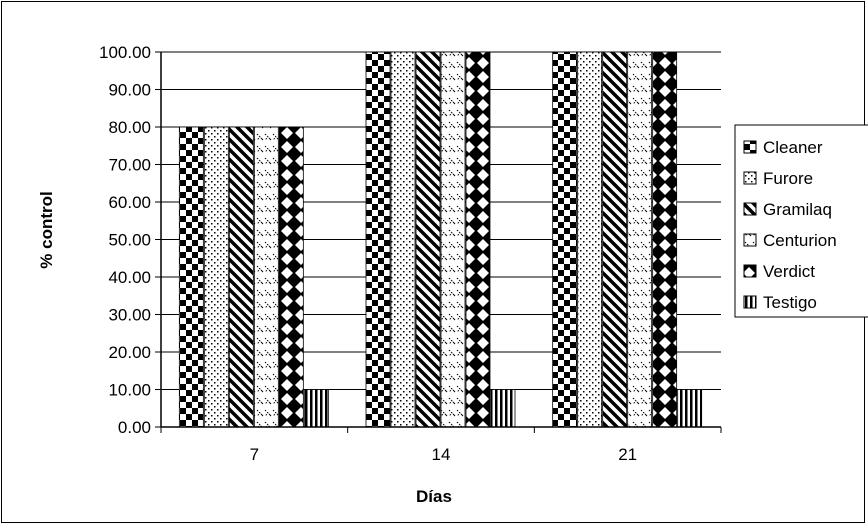  I want to click on legend-swatch-centurion, so click(750, 240).